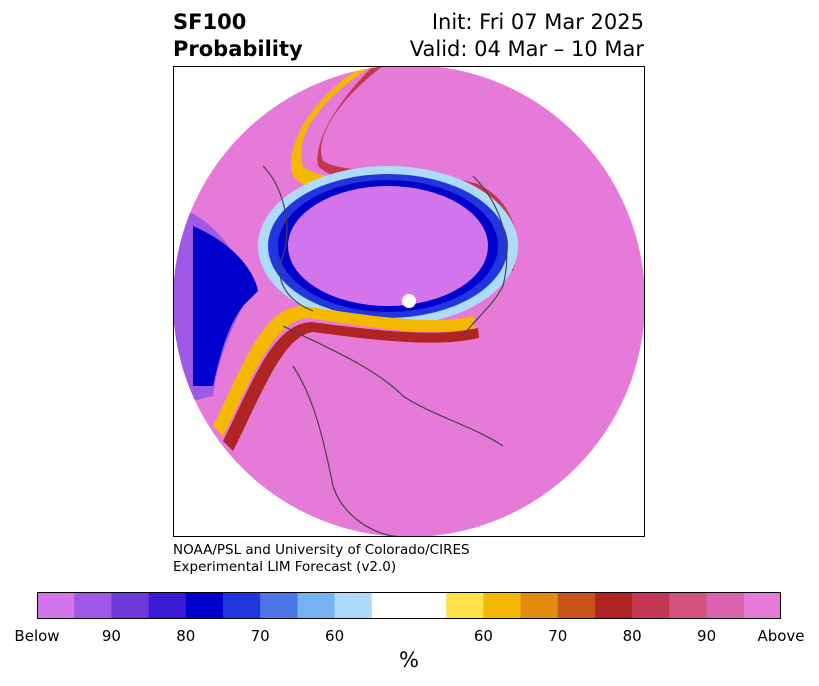  What do you see at coordinates (409, 660) in the screenshot?
I see `colorbar-unit: %` at bounding box center [409, 660].